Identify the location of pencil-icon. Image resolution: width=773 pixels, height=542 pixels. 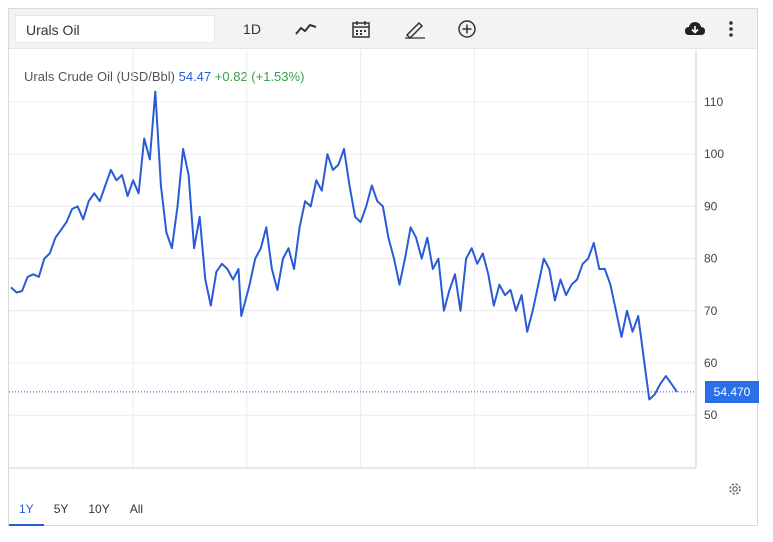
(415, 29).